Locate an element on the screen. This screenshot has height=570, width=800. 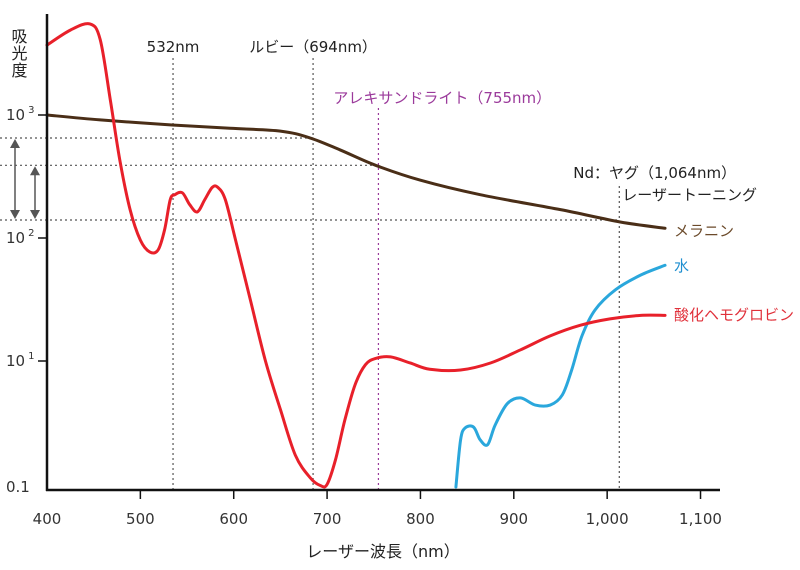
x-tick-label: 400 is located at coordinates (47, 519).